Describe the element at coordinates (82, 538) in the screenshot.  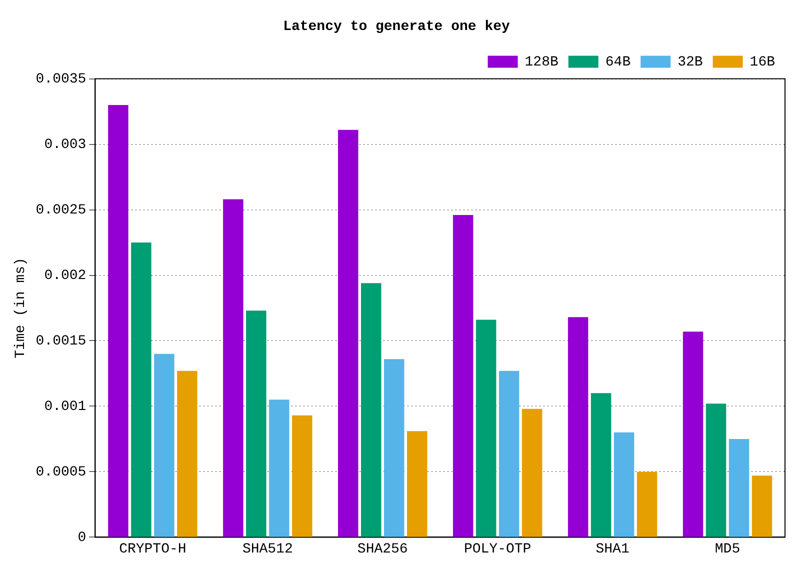
I see `y-tick-label: 0` at that location.